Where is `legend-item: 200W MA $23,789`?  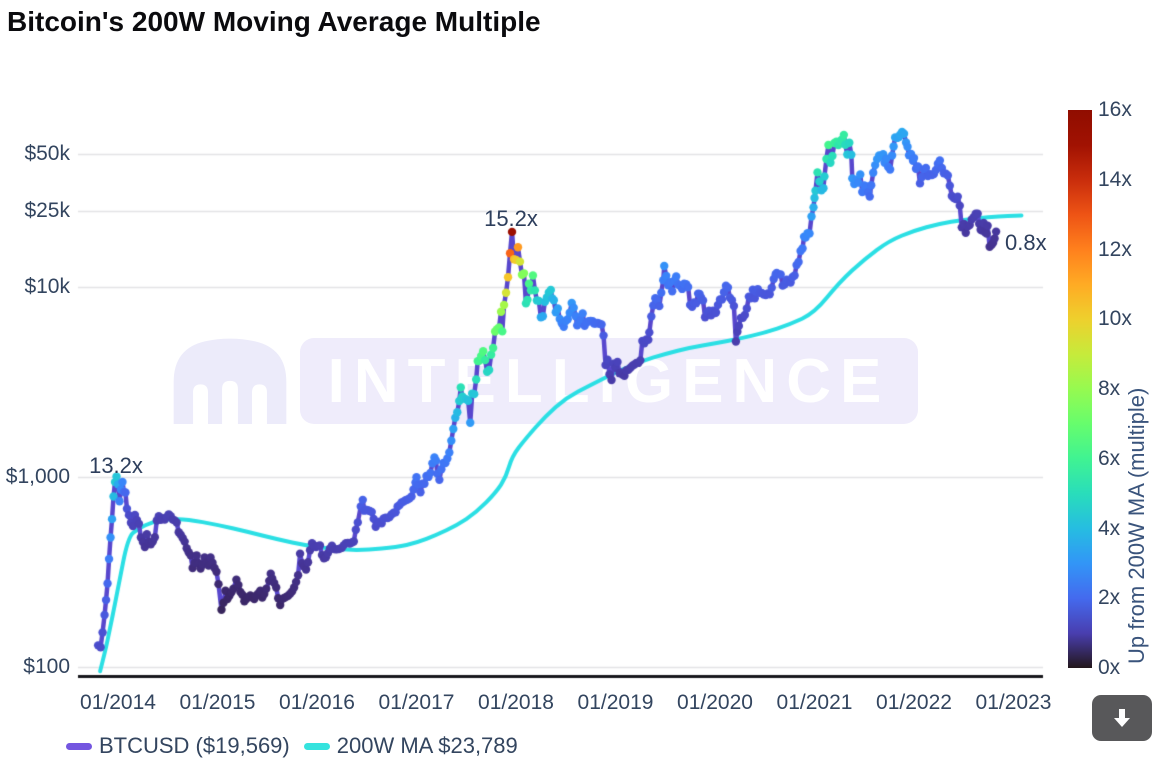 legend-item: 200W MA $23,789 is located at coordinates (410, 746).